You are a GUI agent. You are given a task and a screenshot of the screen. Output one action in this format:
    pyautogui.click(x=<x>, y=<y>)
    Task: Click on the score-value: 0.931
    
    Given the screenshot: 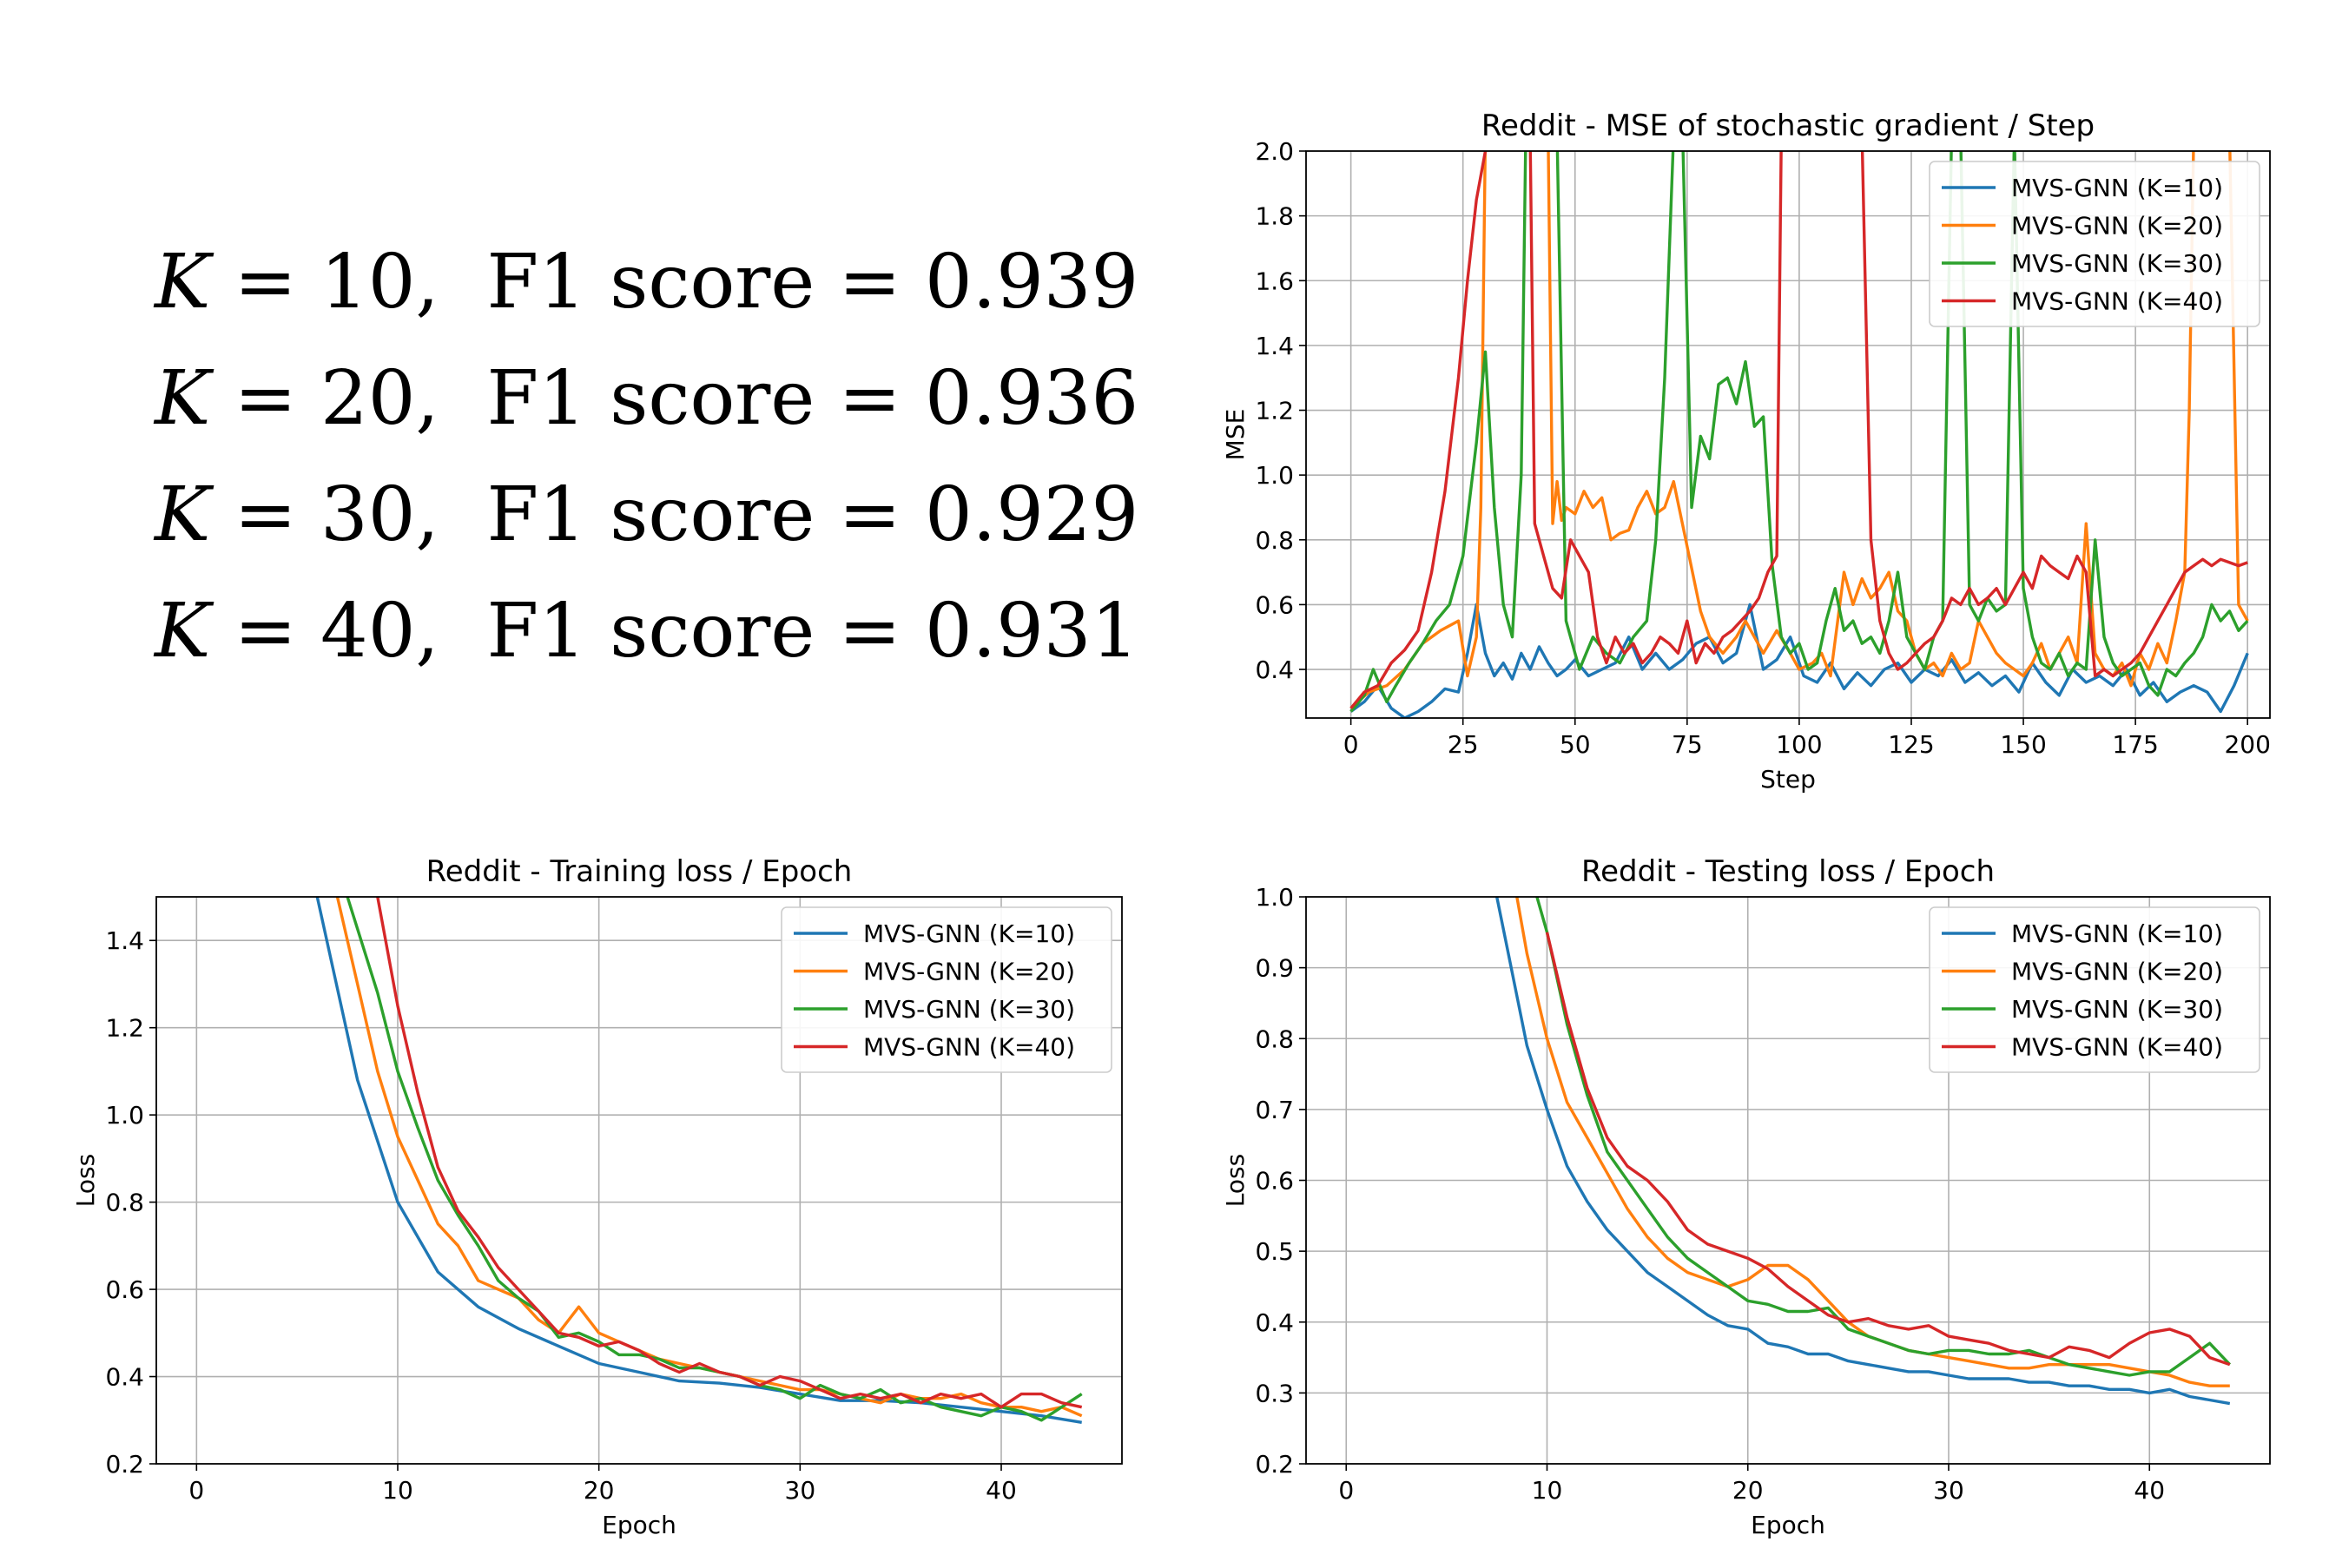 What is the action you would take?
    pyautogui.click(x=1032, y=631)
    